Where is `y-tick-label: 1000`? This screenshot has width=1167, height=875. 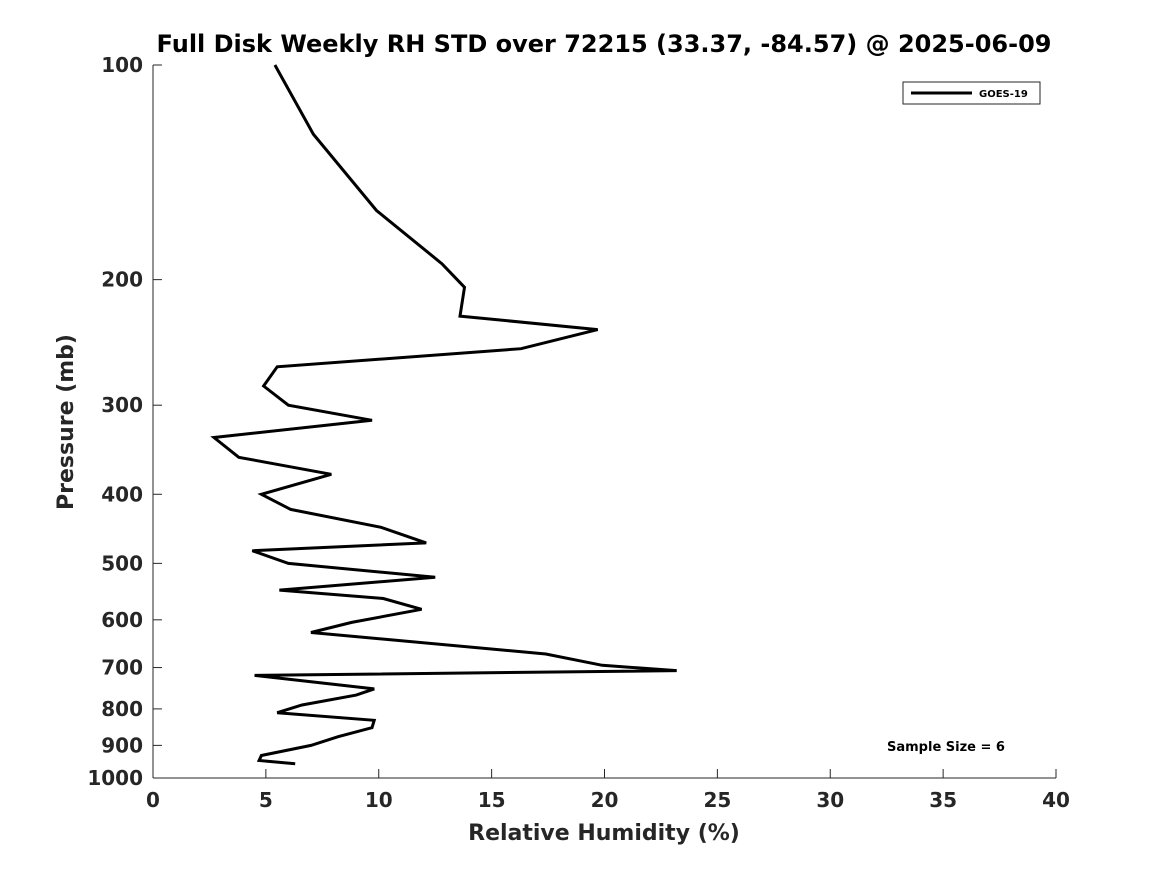
y-tick-label: 1000 is located at coordinates (115, 778).